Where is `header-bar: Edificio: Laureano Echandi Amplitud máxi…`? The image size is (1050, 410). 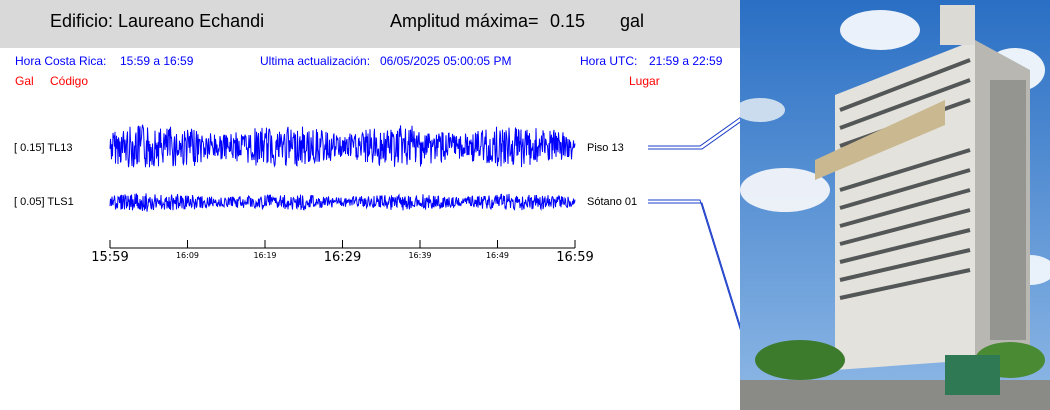 header-bar: Edificio: Laureano Echandi Amplitud máxi… is located at coordinates (370, 24).